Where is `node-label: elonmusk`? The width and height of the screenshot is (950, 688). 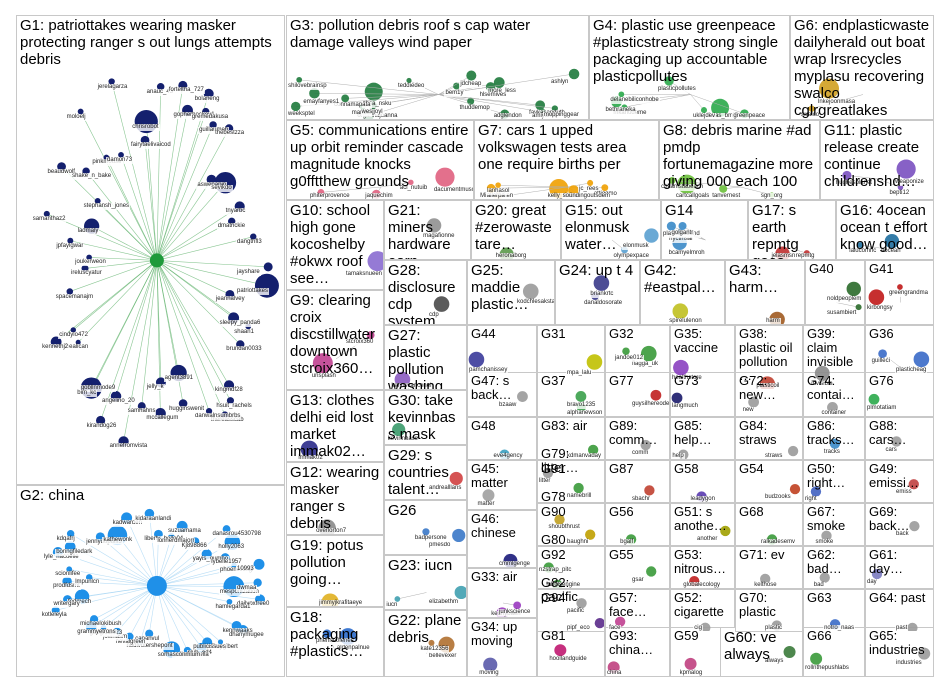 node-label: elonmusk is located at coordinates (636, 246).